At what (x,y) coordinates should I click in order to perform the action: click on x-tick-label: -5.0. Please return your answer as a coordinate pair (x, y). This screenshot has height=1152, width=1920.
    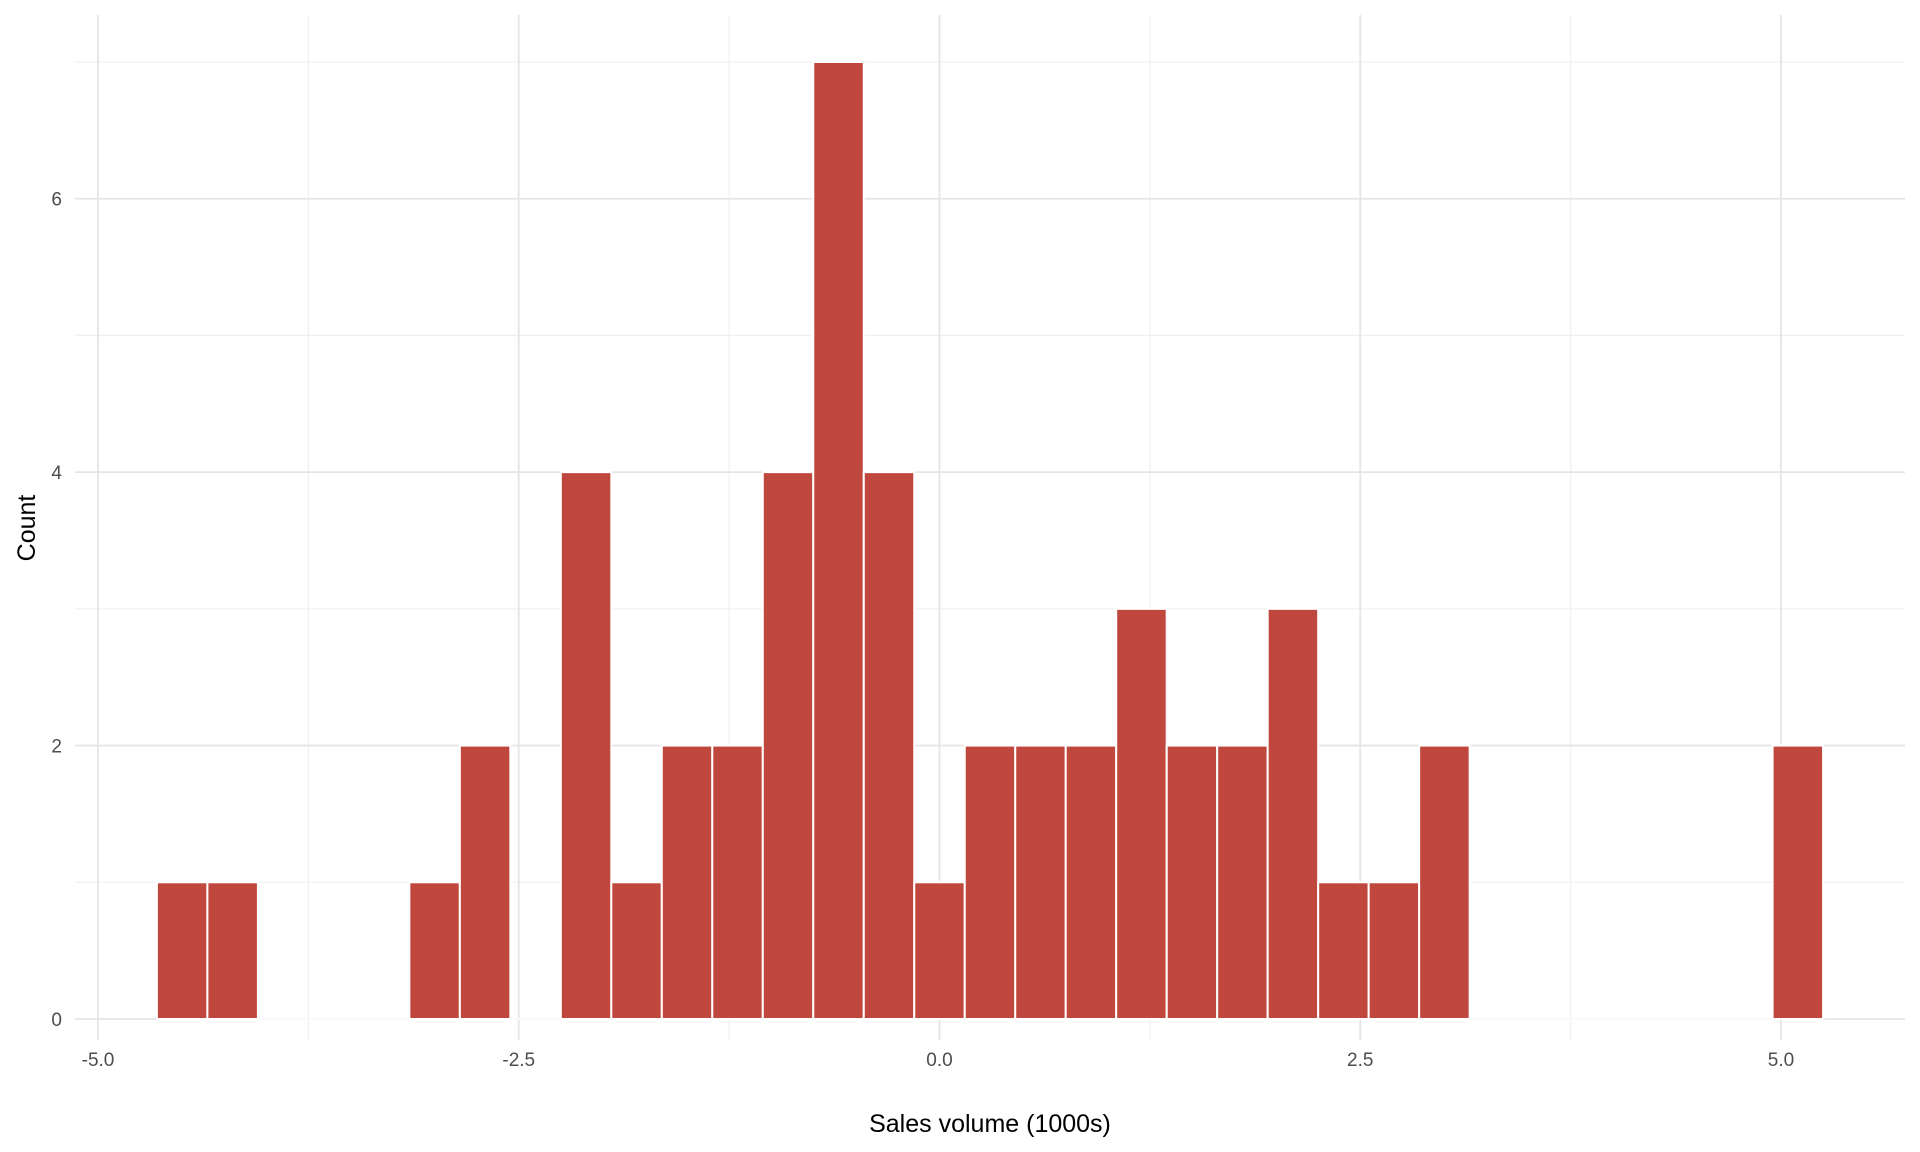
    Looking at the image, I should click on (98, 1060).